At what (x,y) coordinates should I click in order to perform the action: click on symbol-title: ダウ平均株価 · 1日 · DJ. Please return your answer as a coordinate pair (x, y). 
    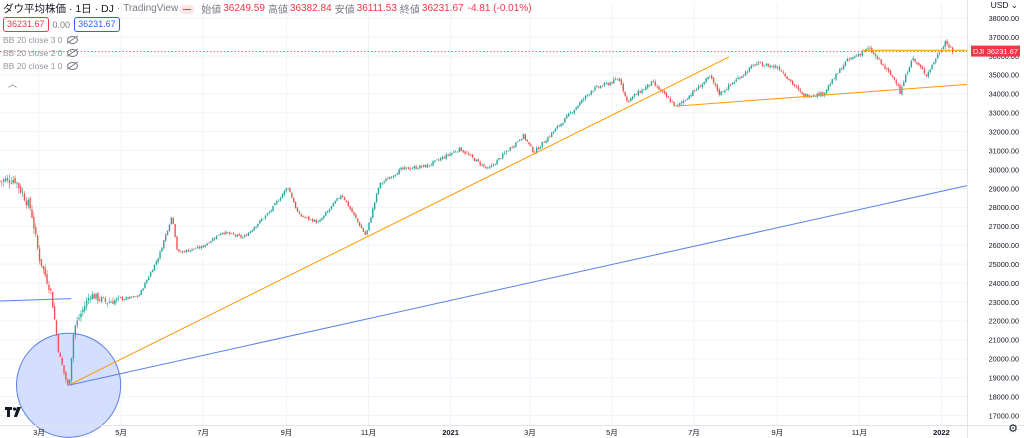
    Looking at the image, I should click on (58, 8).